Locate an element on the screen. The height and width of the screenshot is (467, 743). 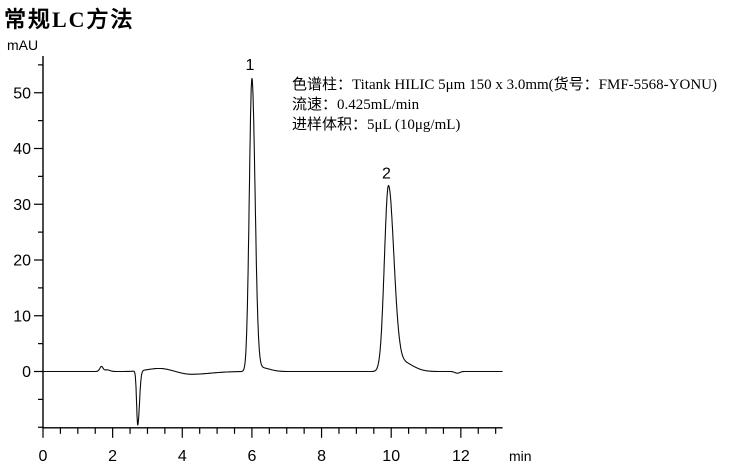
y-tick-label: 50 is located at coordinates (22, 93).